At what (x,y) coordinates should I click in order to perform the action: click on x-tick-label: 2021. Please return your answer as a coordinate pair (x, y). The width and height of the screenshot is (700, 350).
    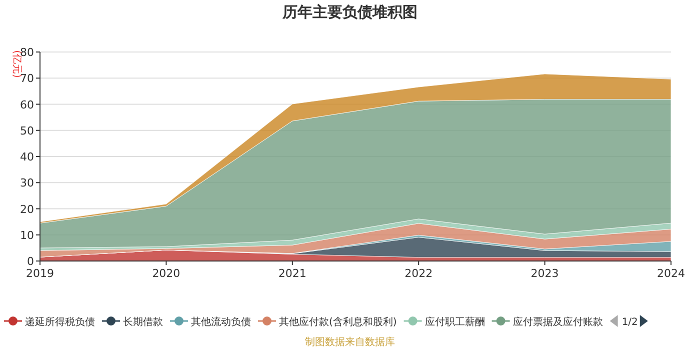
    Looking at the image, I should click on (292, 273).